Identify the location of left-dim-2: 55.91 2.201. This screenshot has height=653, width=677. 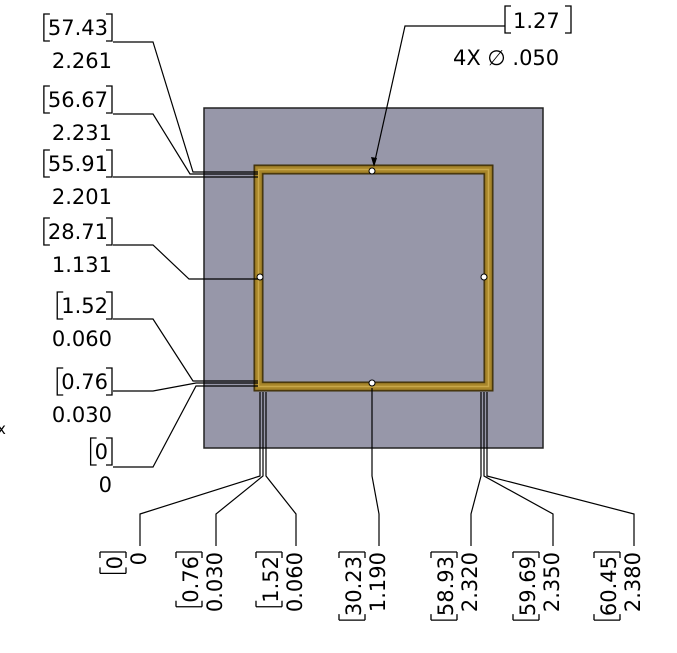
(150, 179).